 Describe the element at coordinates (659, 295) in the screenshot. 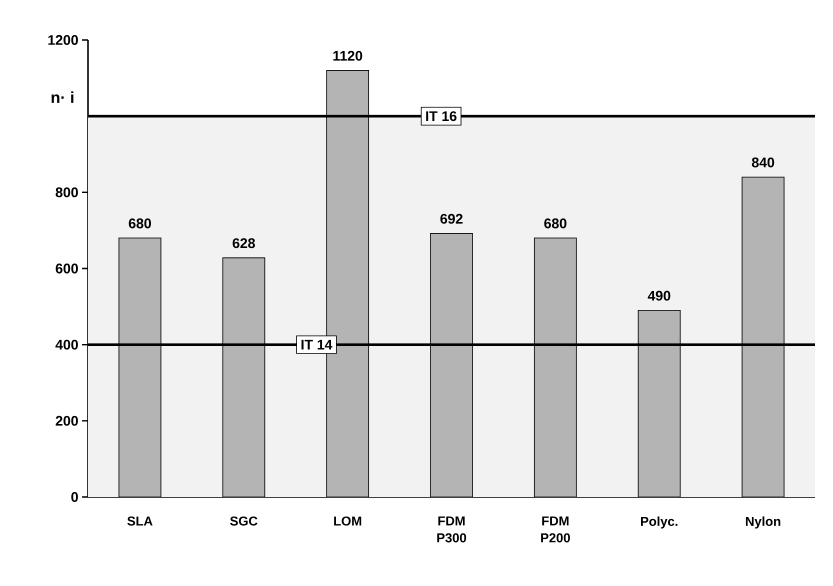

I see `data-label: 490` at that location.